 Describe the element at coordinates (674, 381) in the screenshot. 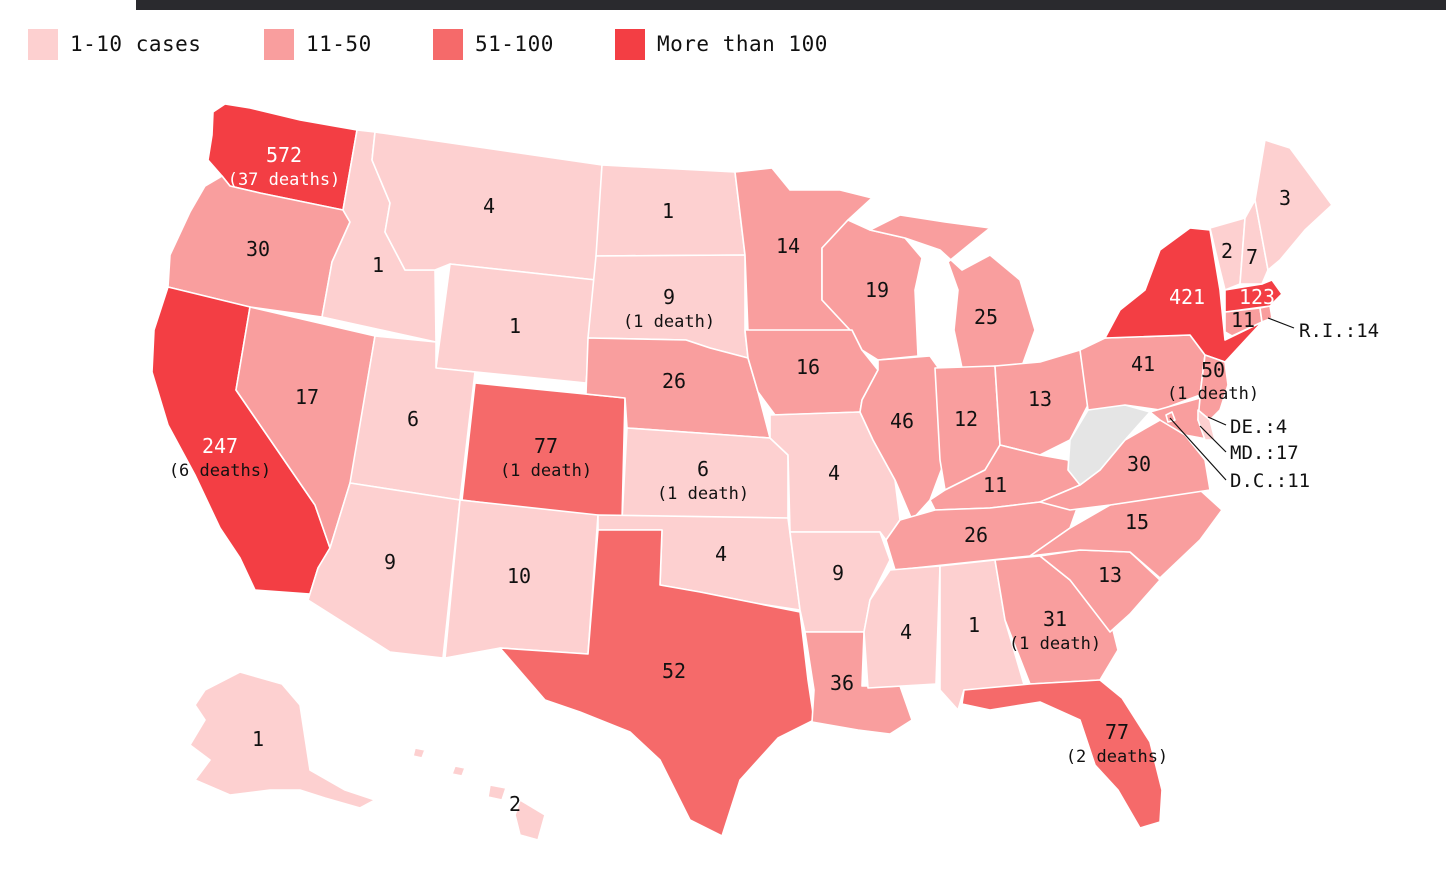

I see `label-NE-cases: 26` at that location.